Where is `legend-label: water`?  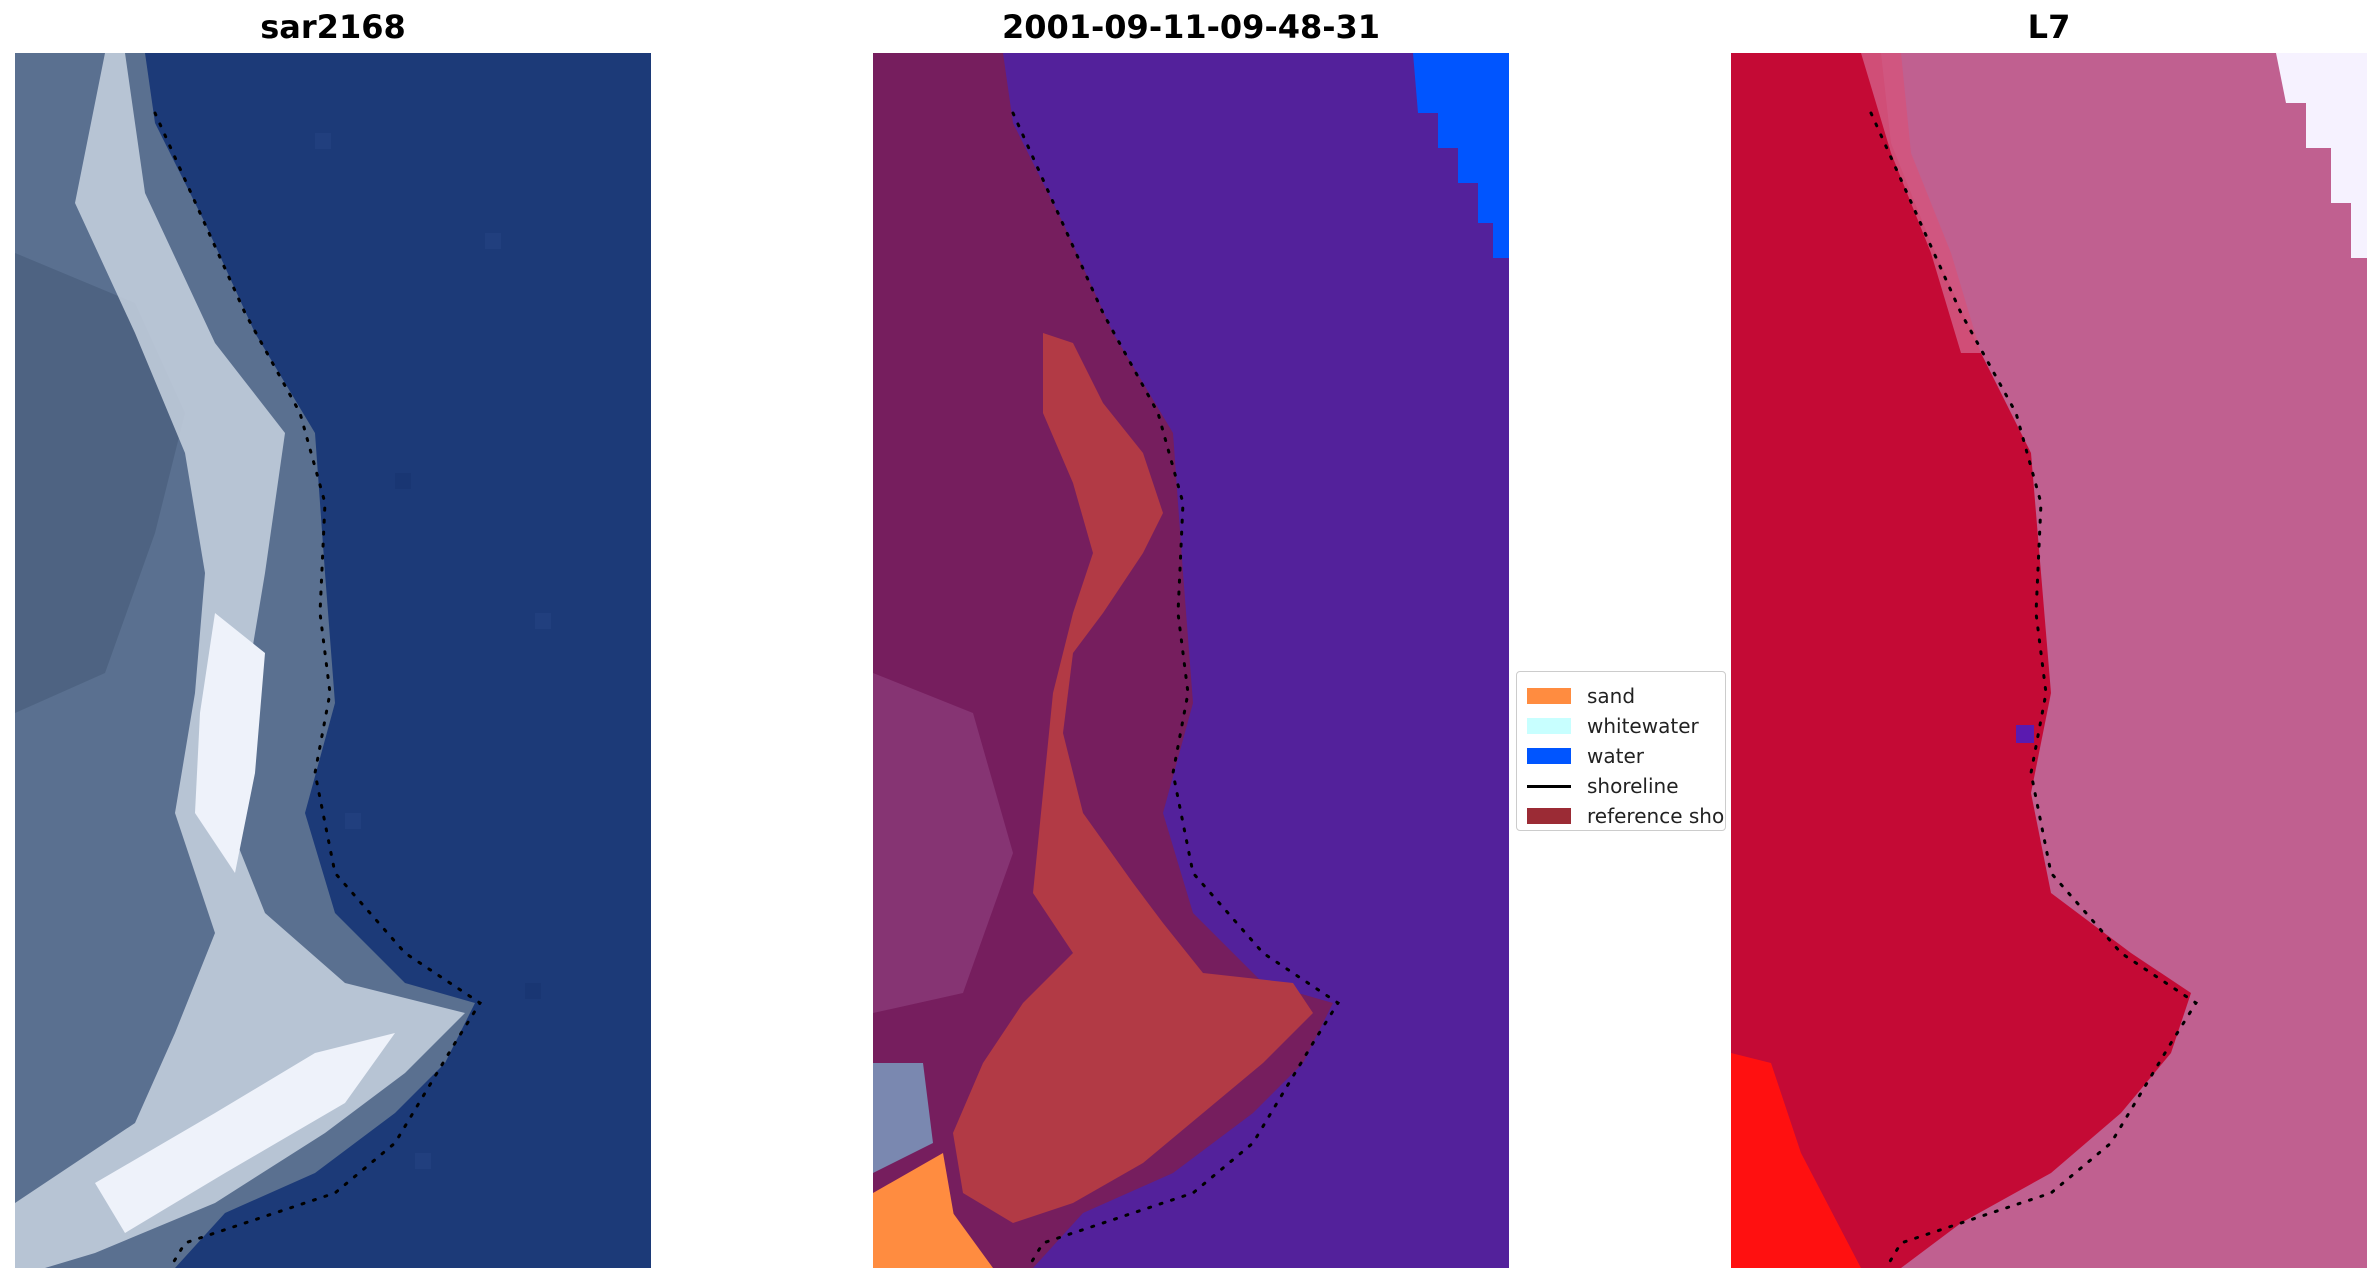
legend-label: water is located at coordinates (1615, 756).